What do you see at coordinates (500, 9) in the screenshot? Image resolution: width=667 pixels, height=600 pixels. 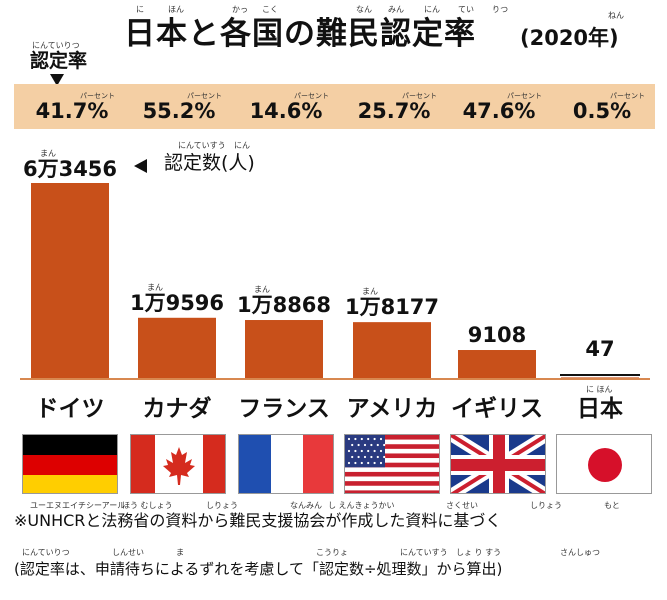 I see `title-ruby: りつ` at bounding box center [500, 9].